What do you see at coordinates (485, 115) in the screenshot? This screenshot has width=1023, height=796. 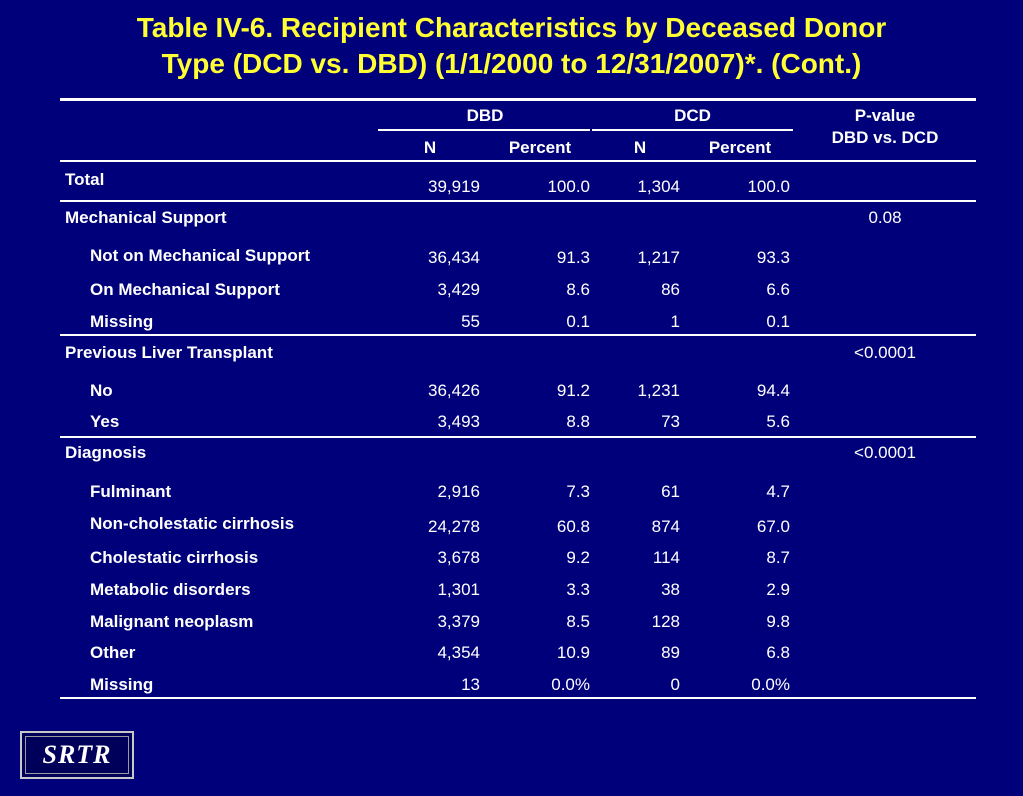 I see `dbd-group-header: DBD` at bounding box center [485, 115].